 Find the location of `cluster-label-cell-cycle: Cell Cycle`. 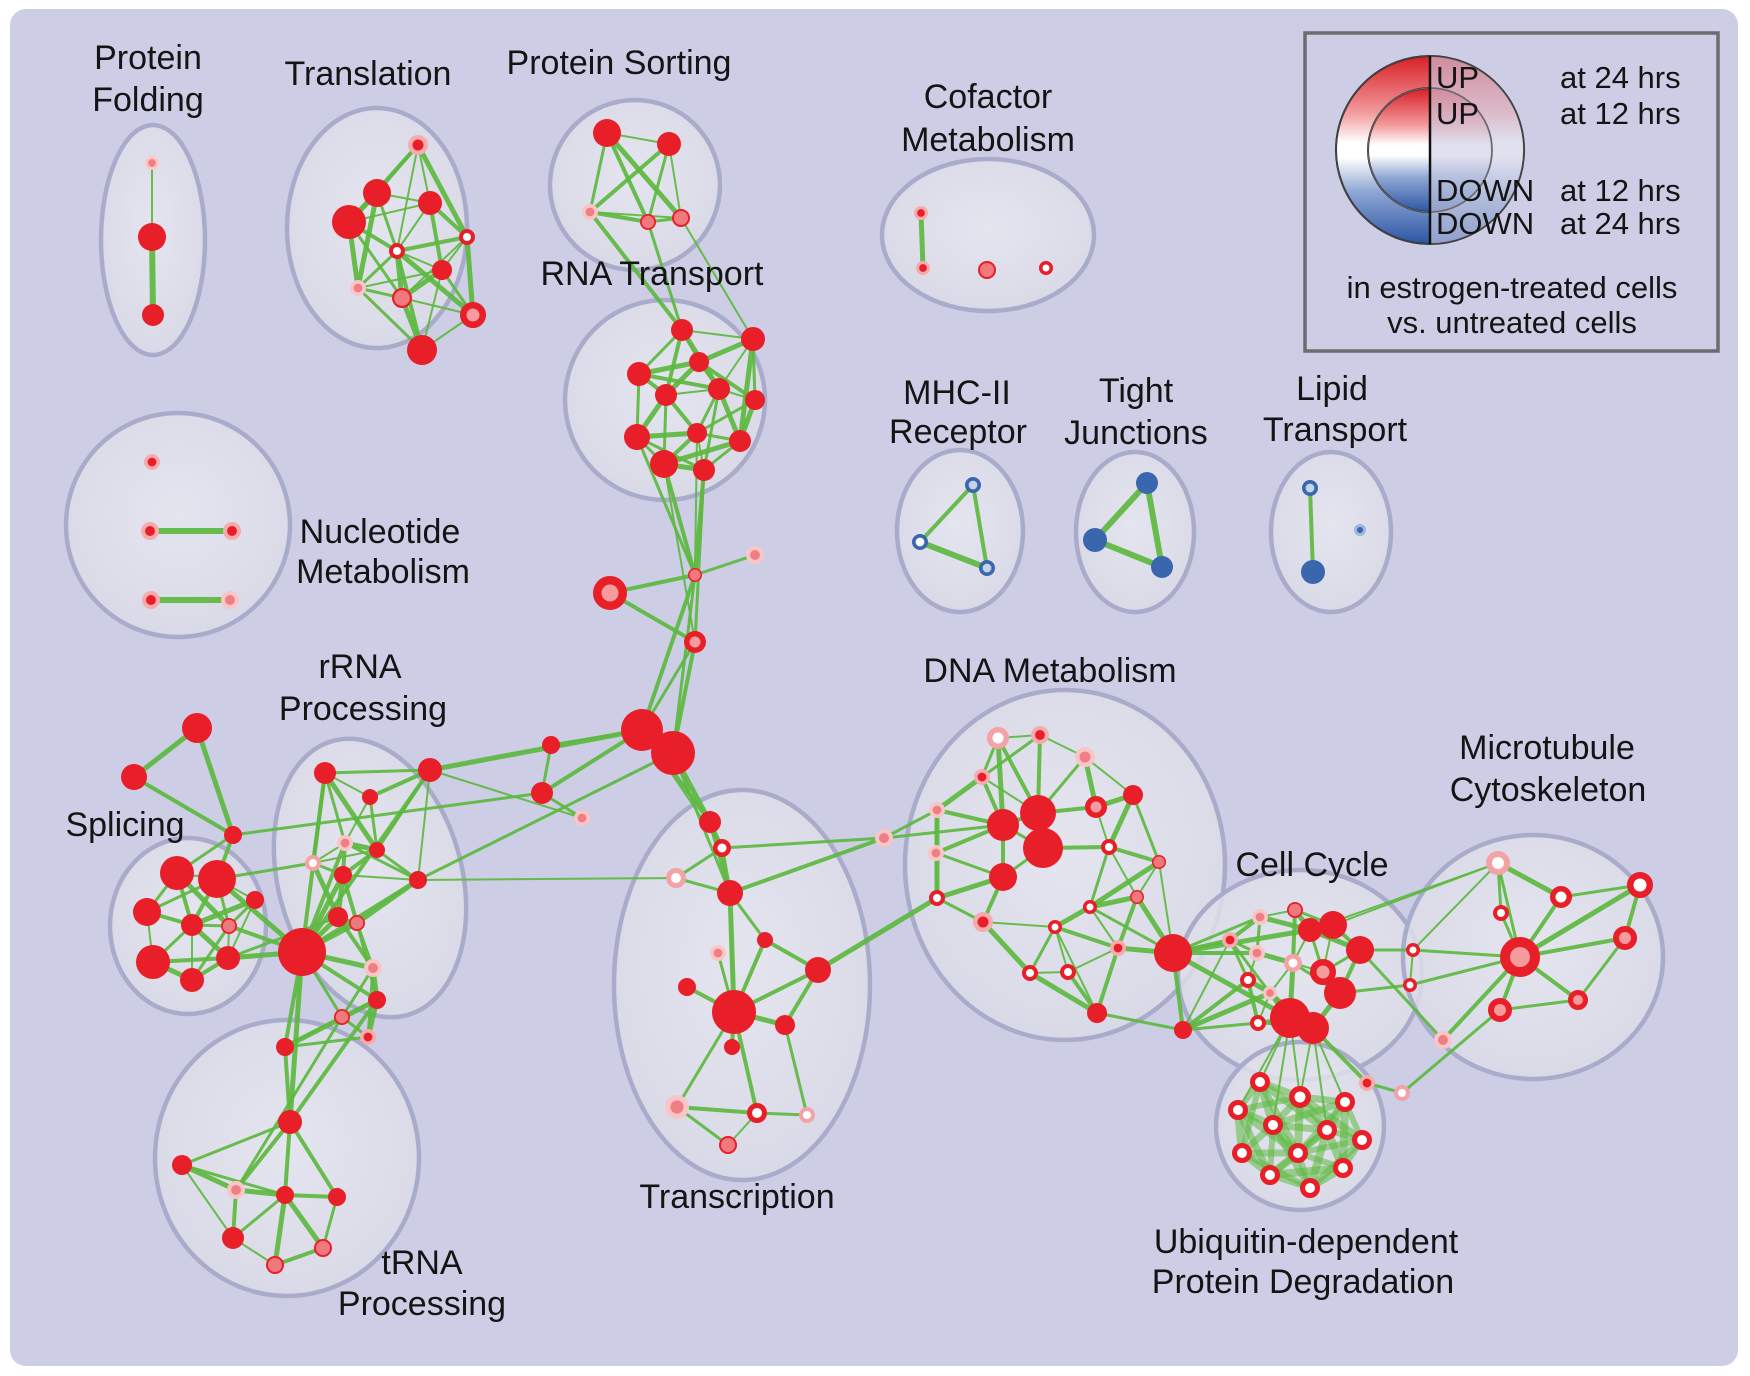

cluster-label-cell-cycle: Cell Cycle is located at coordinates (1311, 865).